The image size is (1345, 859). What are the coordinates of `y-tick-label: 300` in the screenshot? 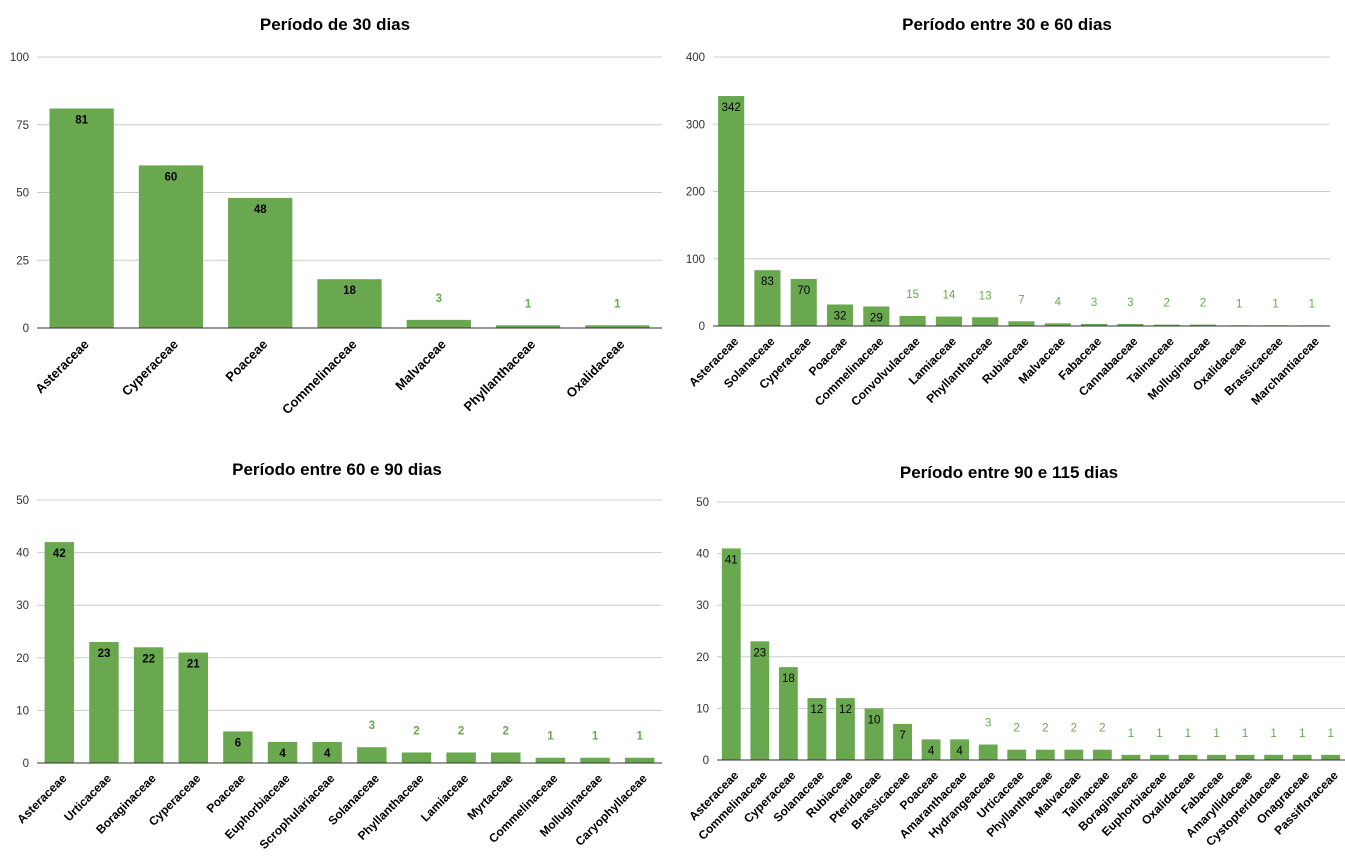 It's located at (695, 125).